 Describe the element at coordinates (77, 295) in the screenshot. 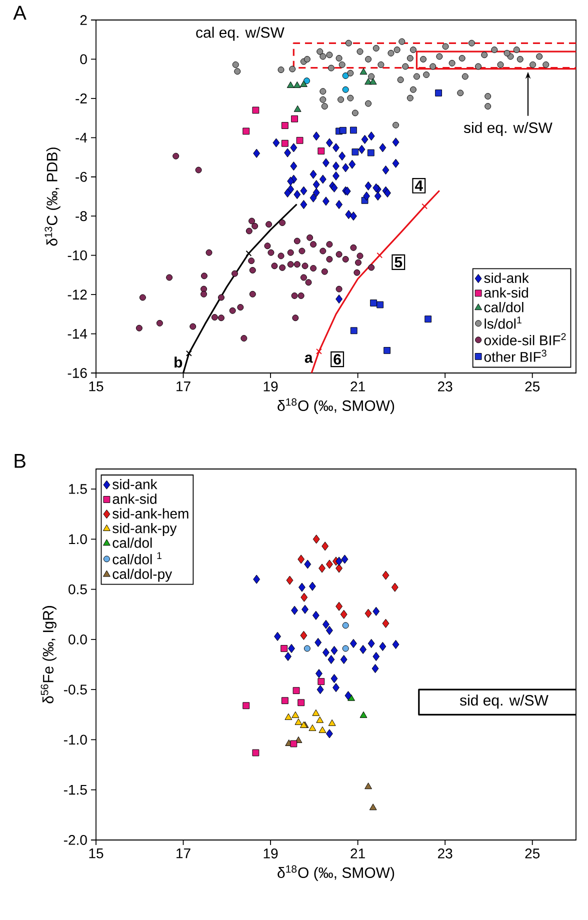

I see `y-tick-label: -12` at that location.